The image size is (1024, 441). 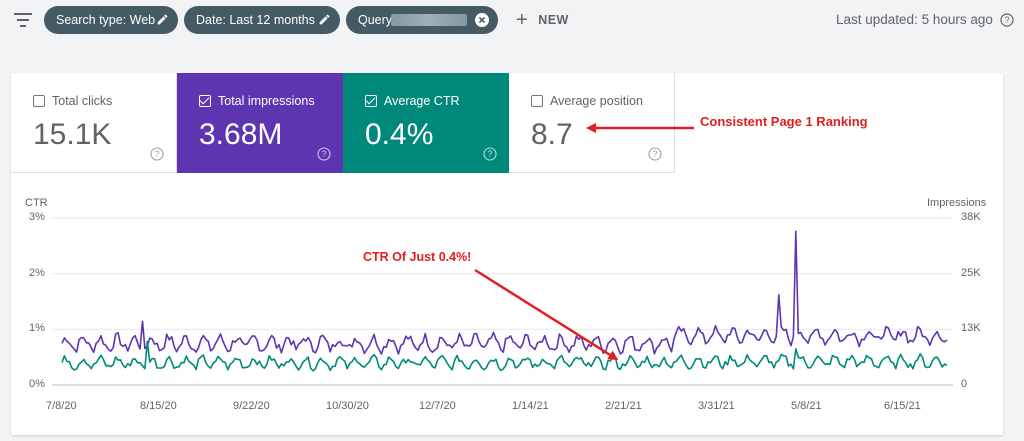 I want to click on right-axis-tick: 0, so click(x=964, y=384).